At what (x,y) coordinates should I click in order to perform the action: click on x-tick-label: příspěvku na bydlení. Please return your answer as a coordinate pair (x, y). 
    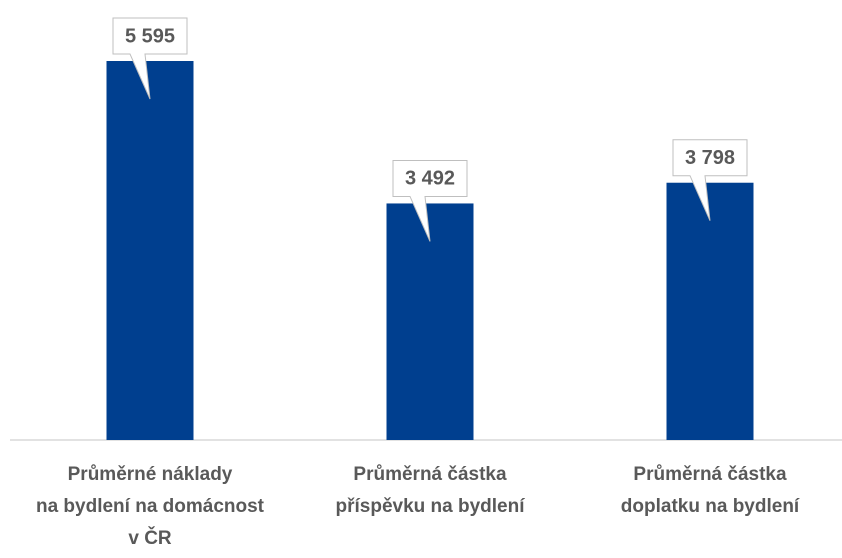
    Looking at the image, I should click on (431, 506).